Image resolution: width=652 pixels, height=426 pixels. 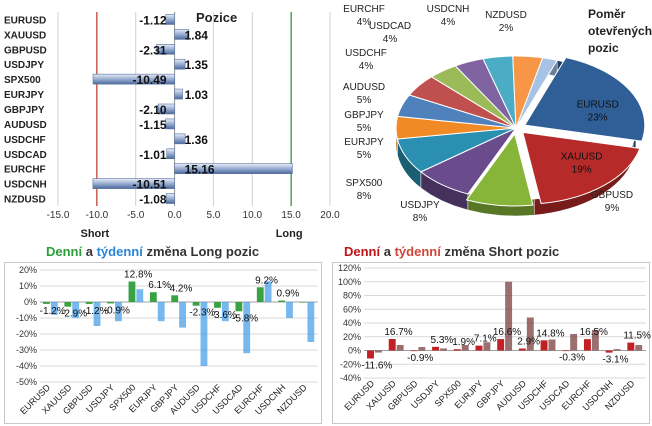 What do you see at coordinates (96, 215) in the screenshot?
I see `x-tick-label: -10.0` at bounding box center [96, 215].